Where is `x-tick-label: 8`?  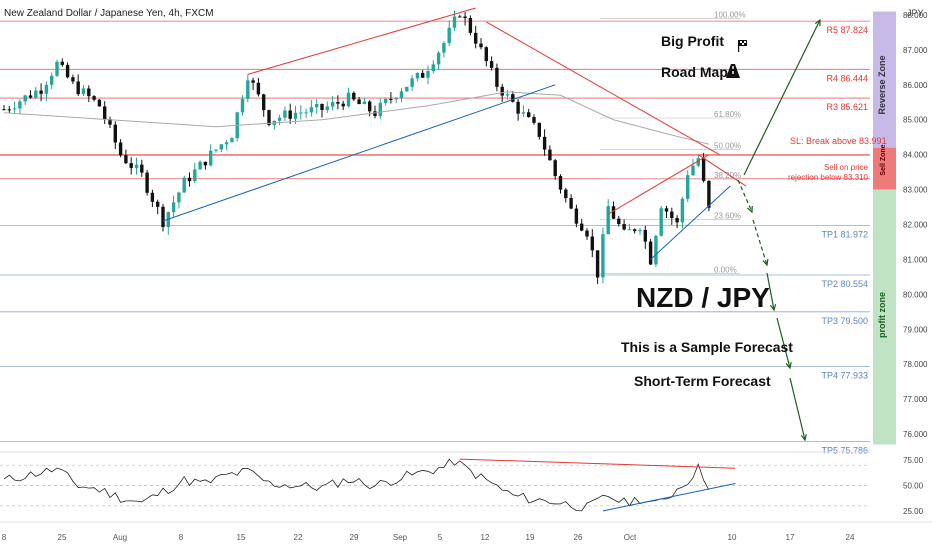 x-tick-label: 8 is located at coordinates (4, 537).